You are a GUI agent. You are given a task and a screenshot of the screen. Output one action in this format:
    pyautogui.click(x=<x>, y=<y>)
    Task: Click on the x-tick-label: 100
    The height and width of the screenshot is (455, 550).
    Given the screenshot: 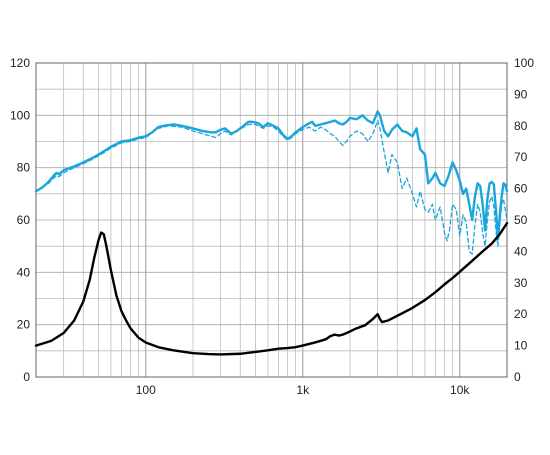 What is the action you would take?
    pyautogui.click(x=146, y=390)
    